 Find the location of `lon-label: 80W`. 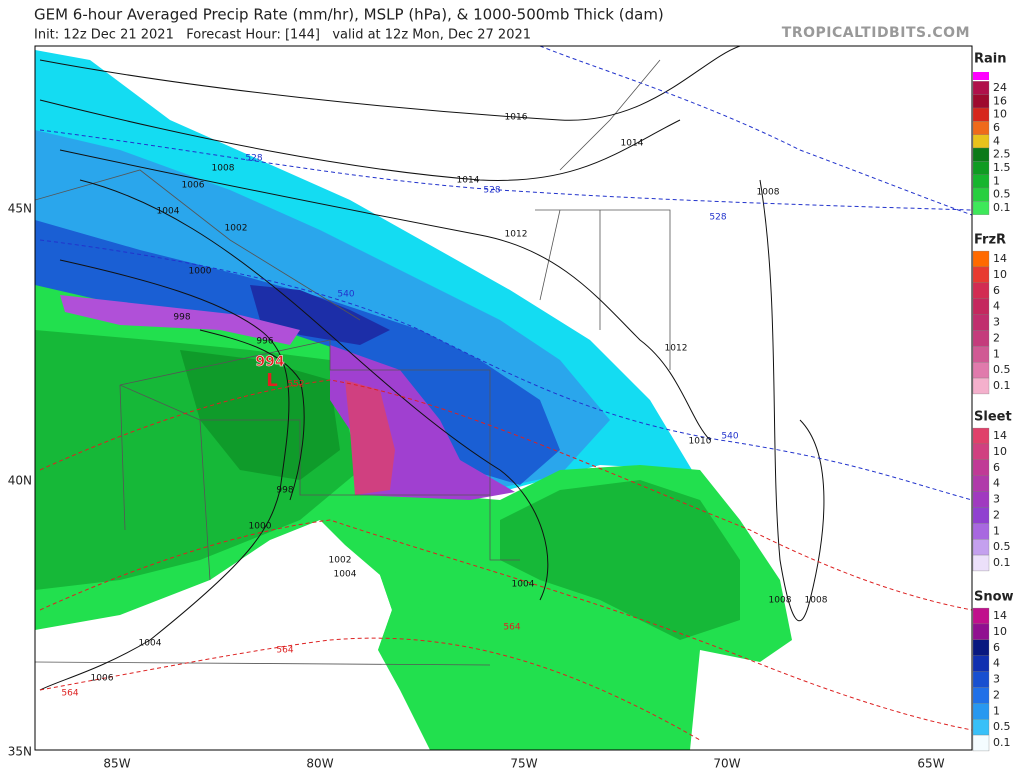

lon-label: 80W is located at coordinates (319, 764).